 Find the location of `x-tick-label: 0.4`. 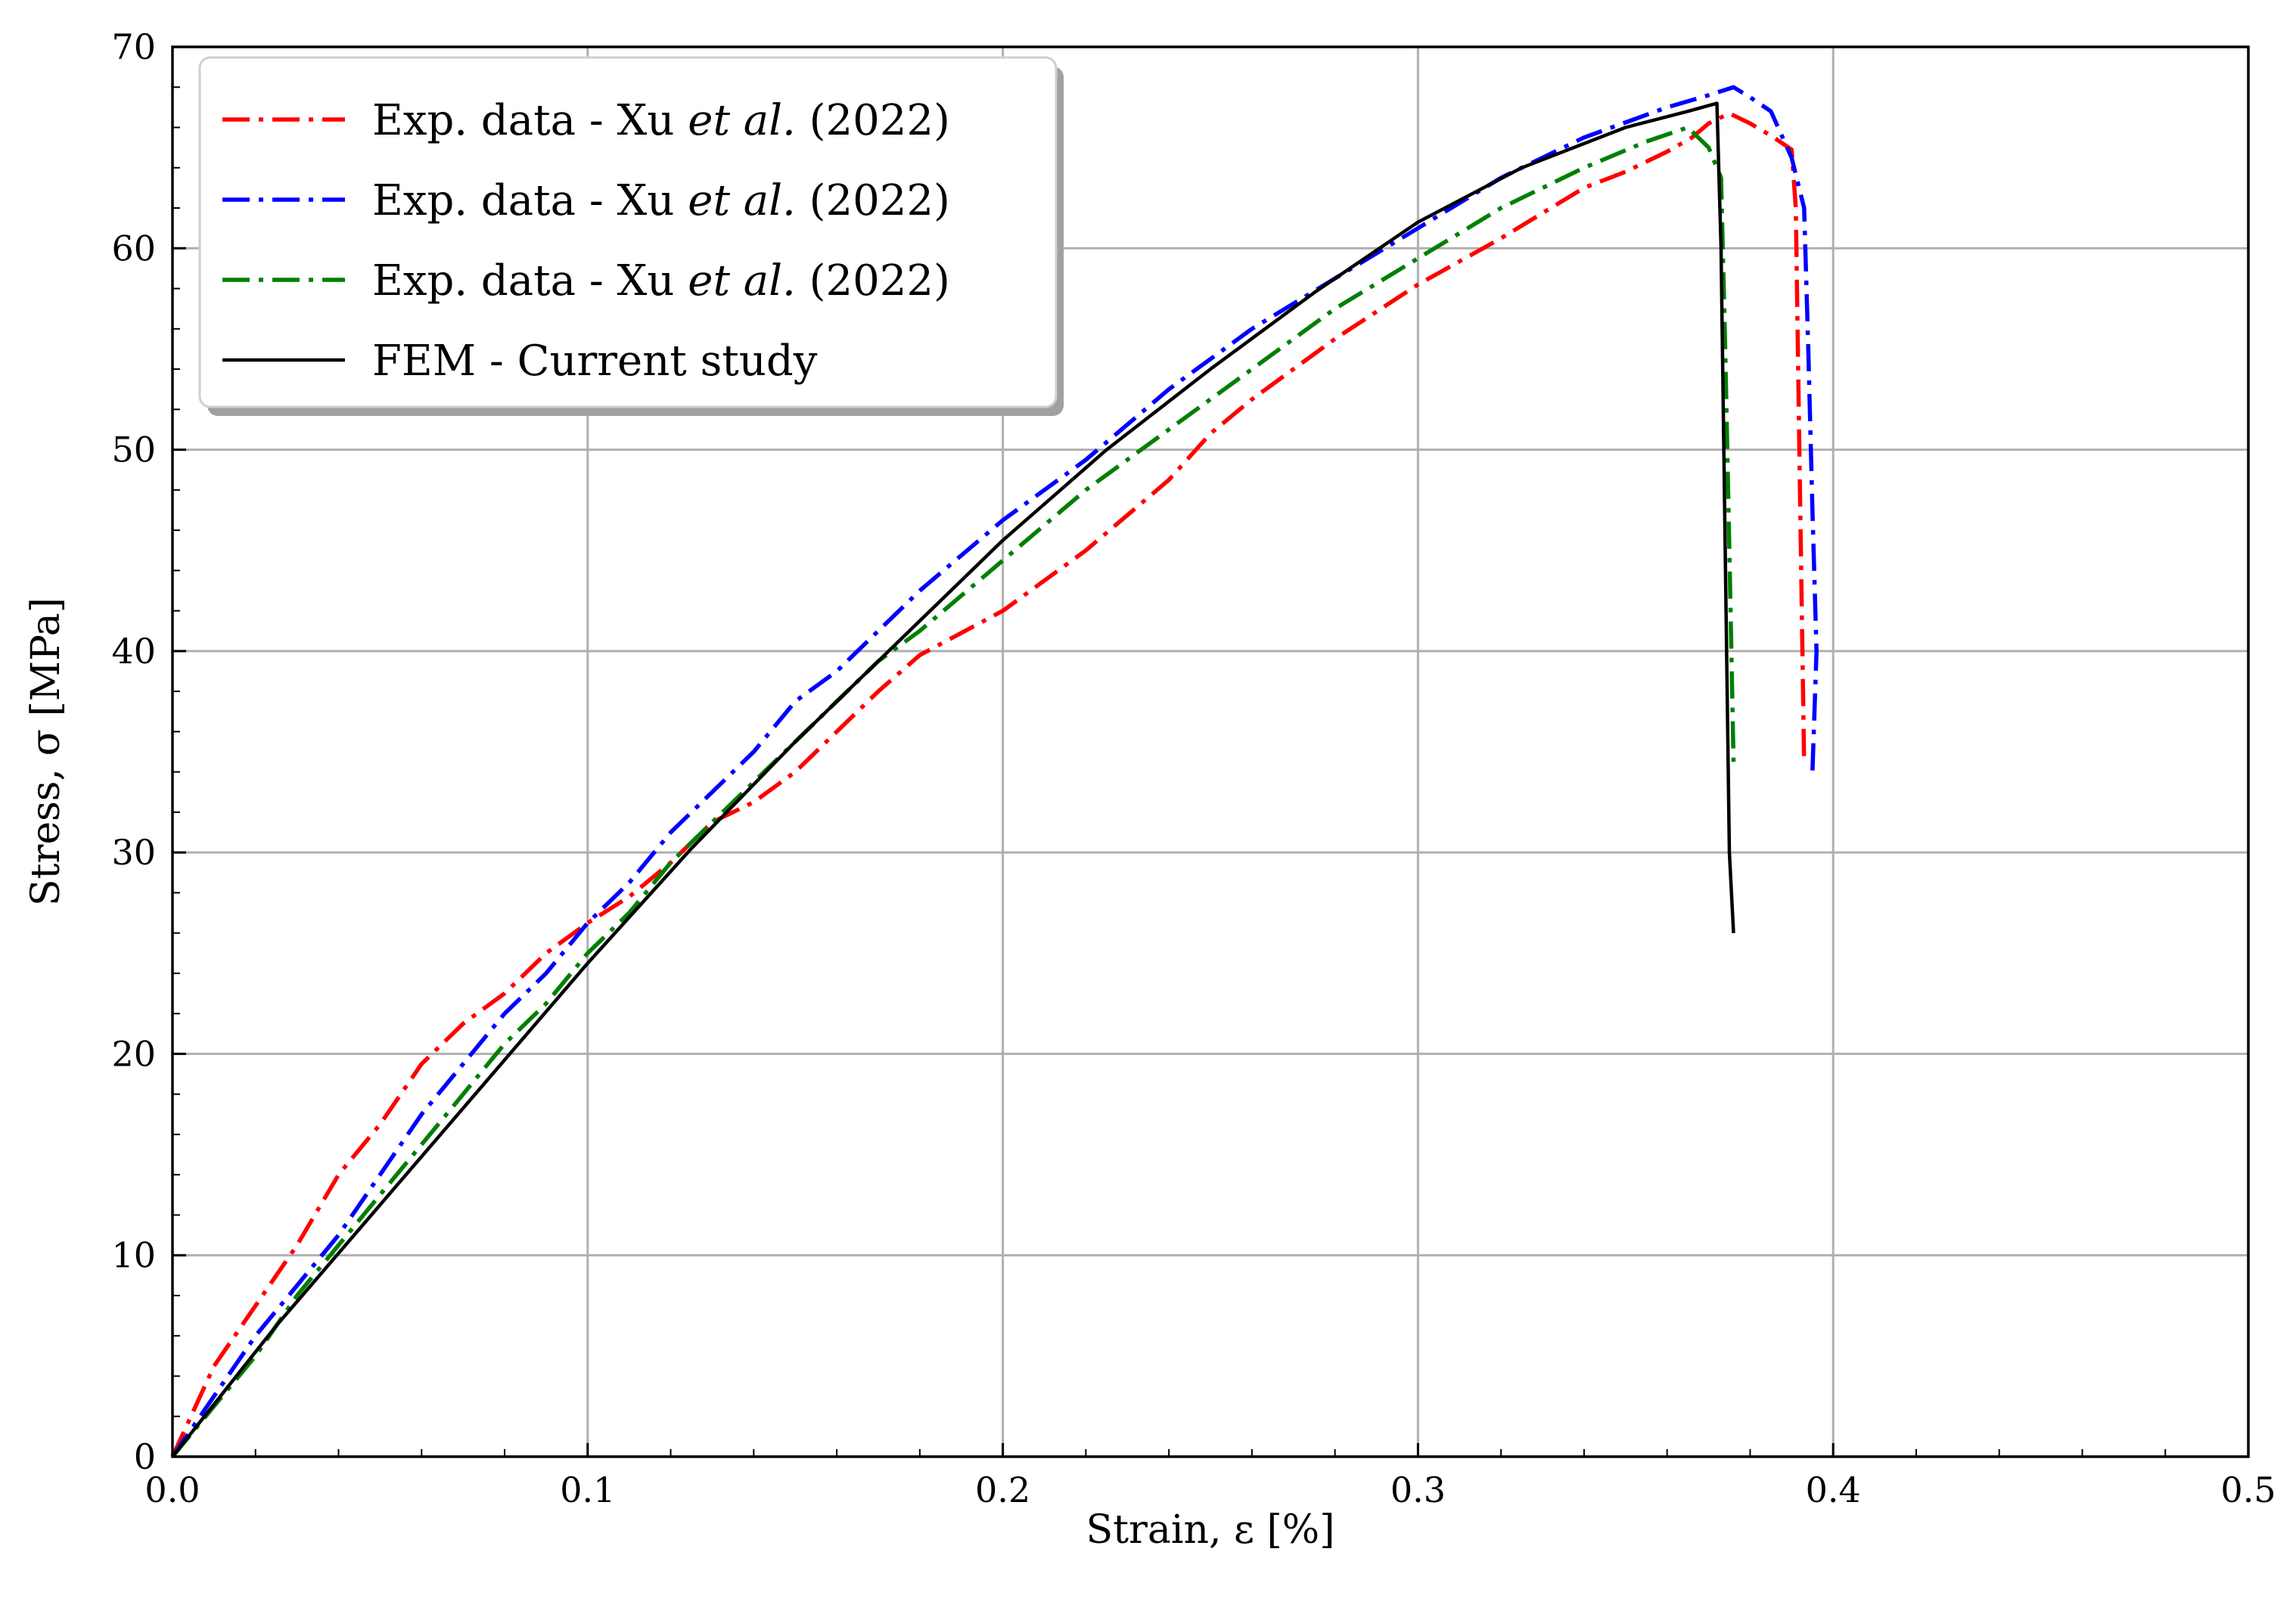

x-tick-label: 0.4 is located at coordinates (1833, 1490).